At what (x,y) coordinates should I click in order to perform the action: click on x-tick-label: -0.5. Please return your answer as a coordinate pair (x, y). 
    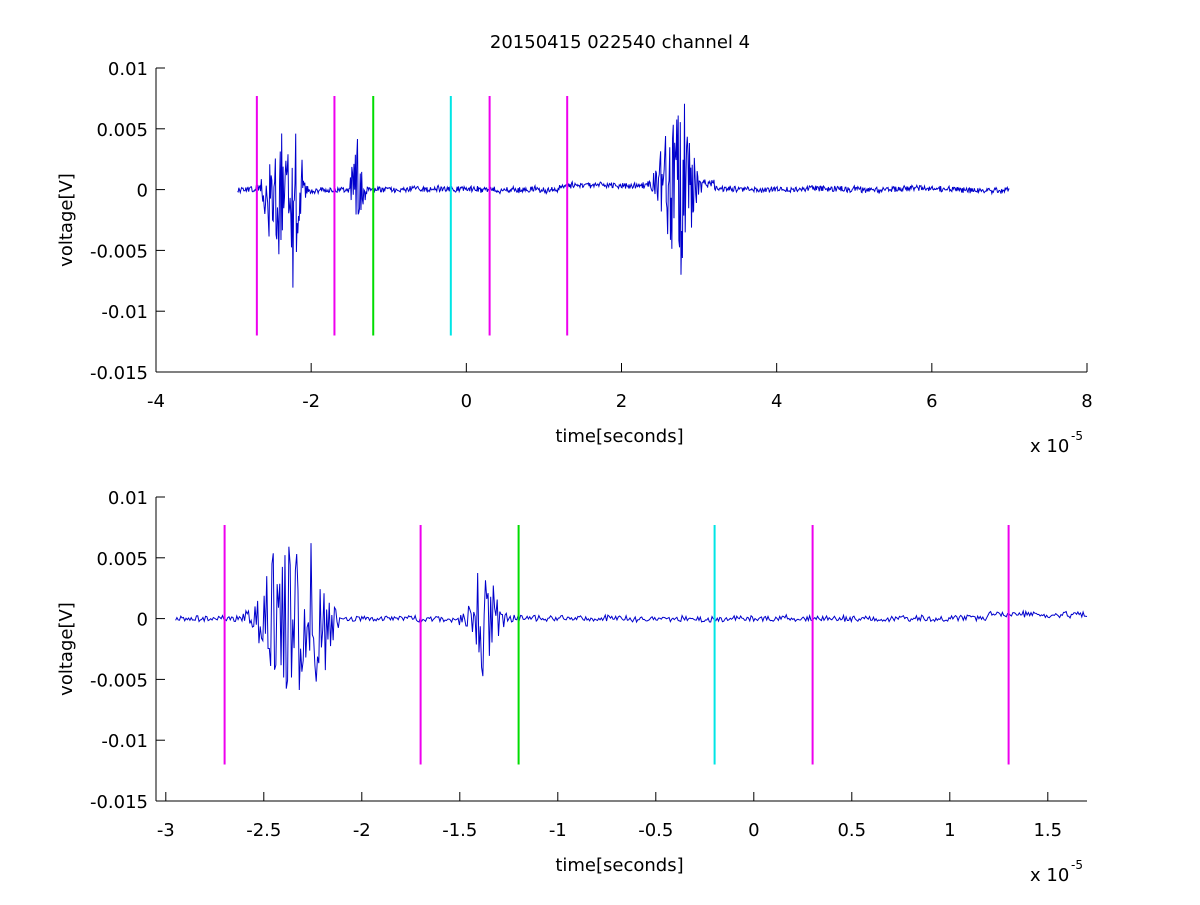
    Looking at the image, I should click on (655, 830).